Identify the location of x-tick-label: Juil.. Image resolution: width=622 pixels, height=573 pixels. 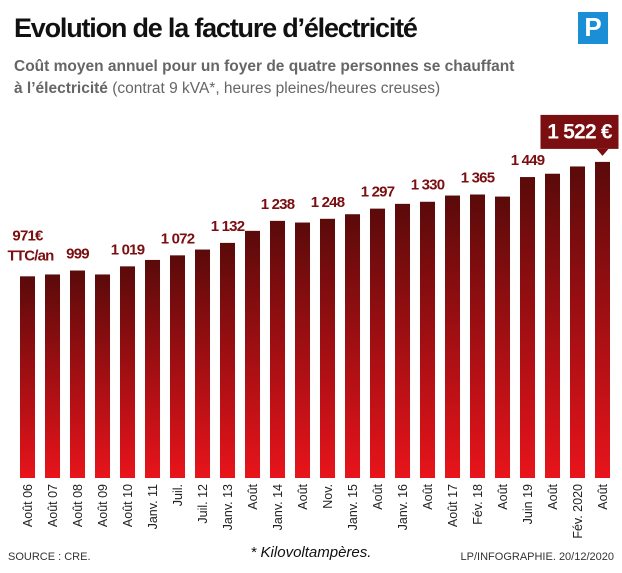
(178, 495).